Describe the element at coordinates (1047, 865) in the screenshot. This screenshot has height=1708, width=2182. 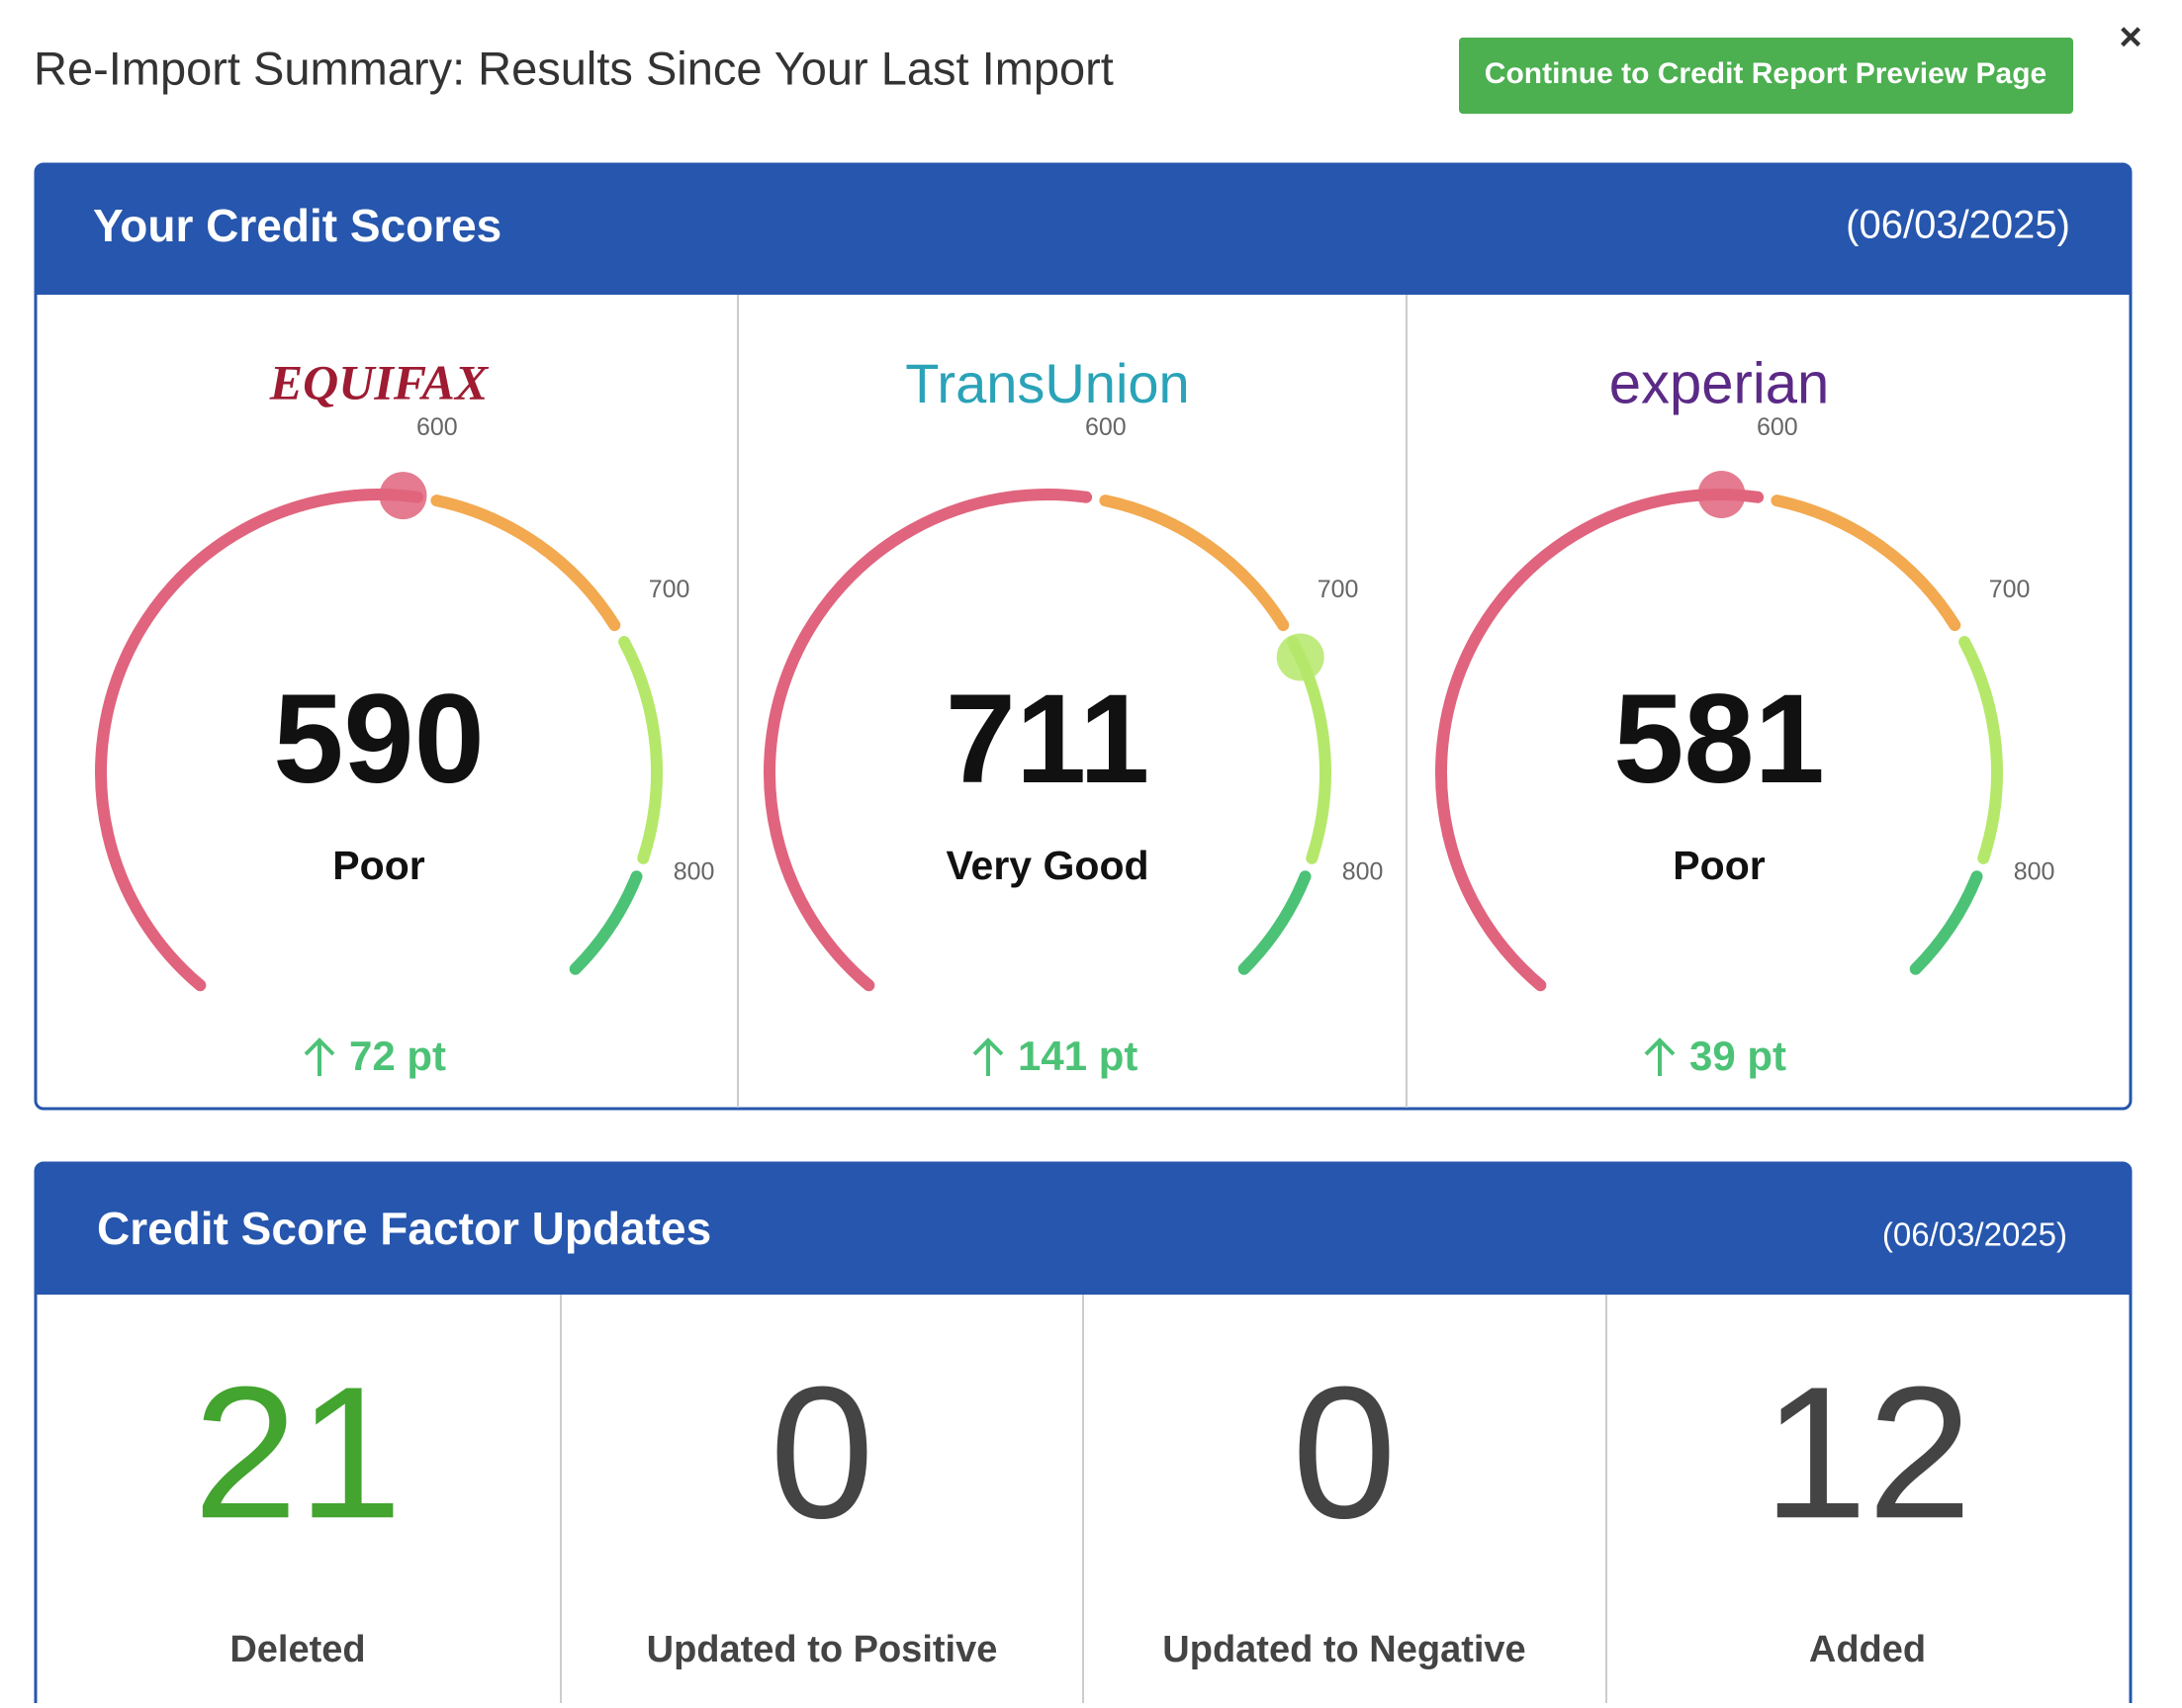
I see `rating: Very Good` at that location.